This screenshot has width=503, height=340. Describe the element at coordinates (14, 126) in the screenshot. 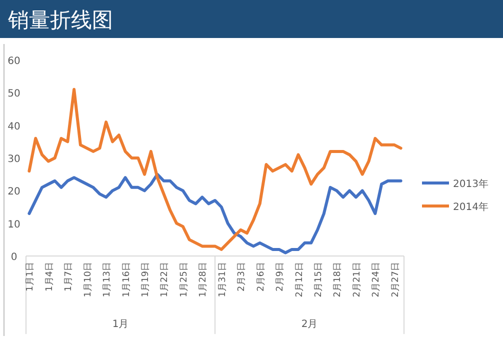

I see `y-tick-label: 40` at that location.